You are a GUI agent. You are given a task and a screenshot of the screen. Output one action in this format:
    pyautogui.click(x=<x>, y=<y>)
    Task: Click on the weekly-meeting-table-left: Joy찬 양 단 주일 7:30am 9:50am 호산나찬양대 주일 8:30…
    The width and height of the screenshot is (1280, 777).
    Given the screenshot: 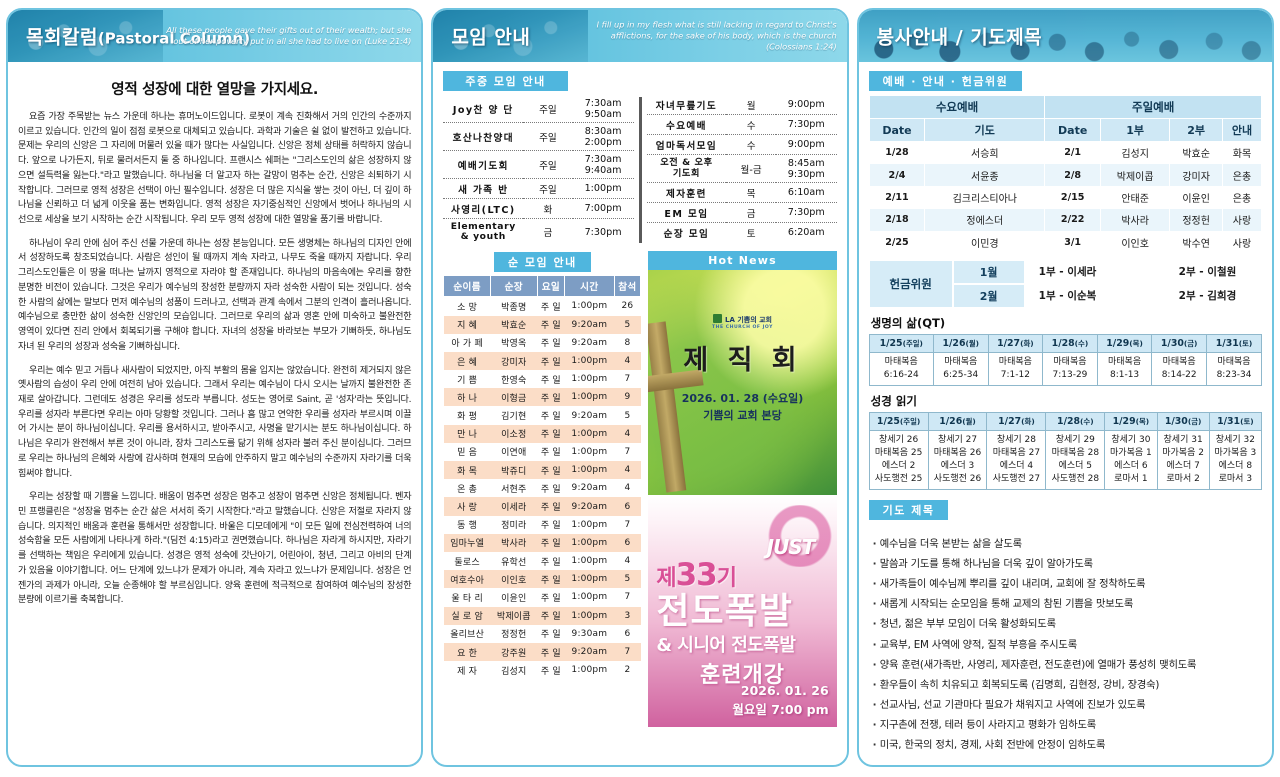 What is the action you would take?
    pyautogui.click(x=538, y=170)
    